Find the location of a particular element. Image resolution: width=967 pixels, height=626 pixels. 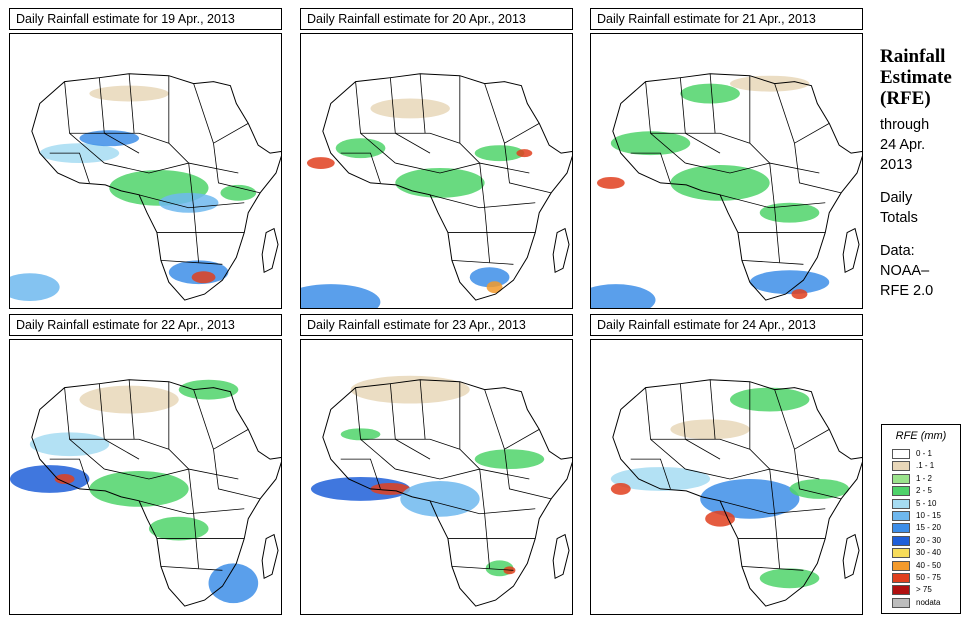

legend-title: RFE (mm) is located at coordinates (921, 436).